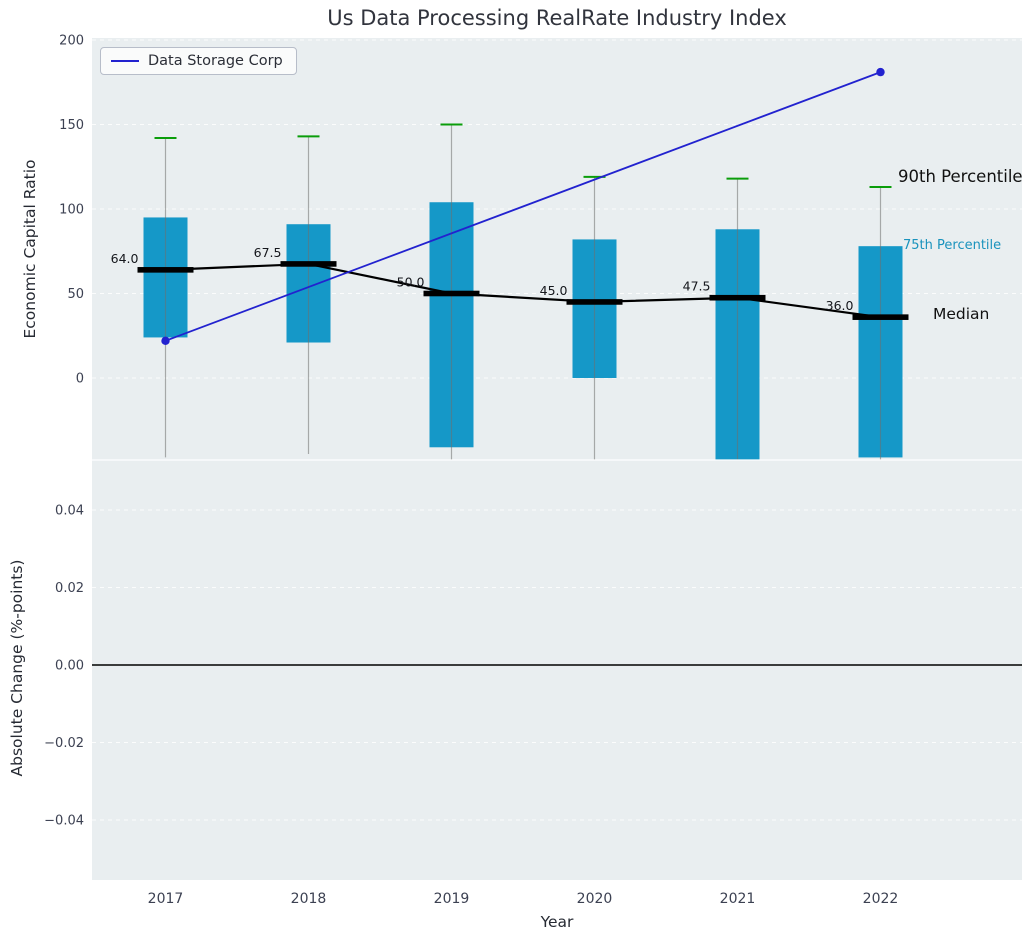 The width and height of the screenshot is (1034, 942). Describe the element at coordinates (64, 743) in the screenshot. I see `y-tick-label-bottom: −0.02` at that location.